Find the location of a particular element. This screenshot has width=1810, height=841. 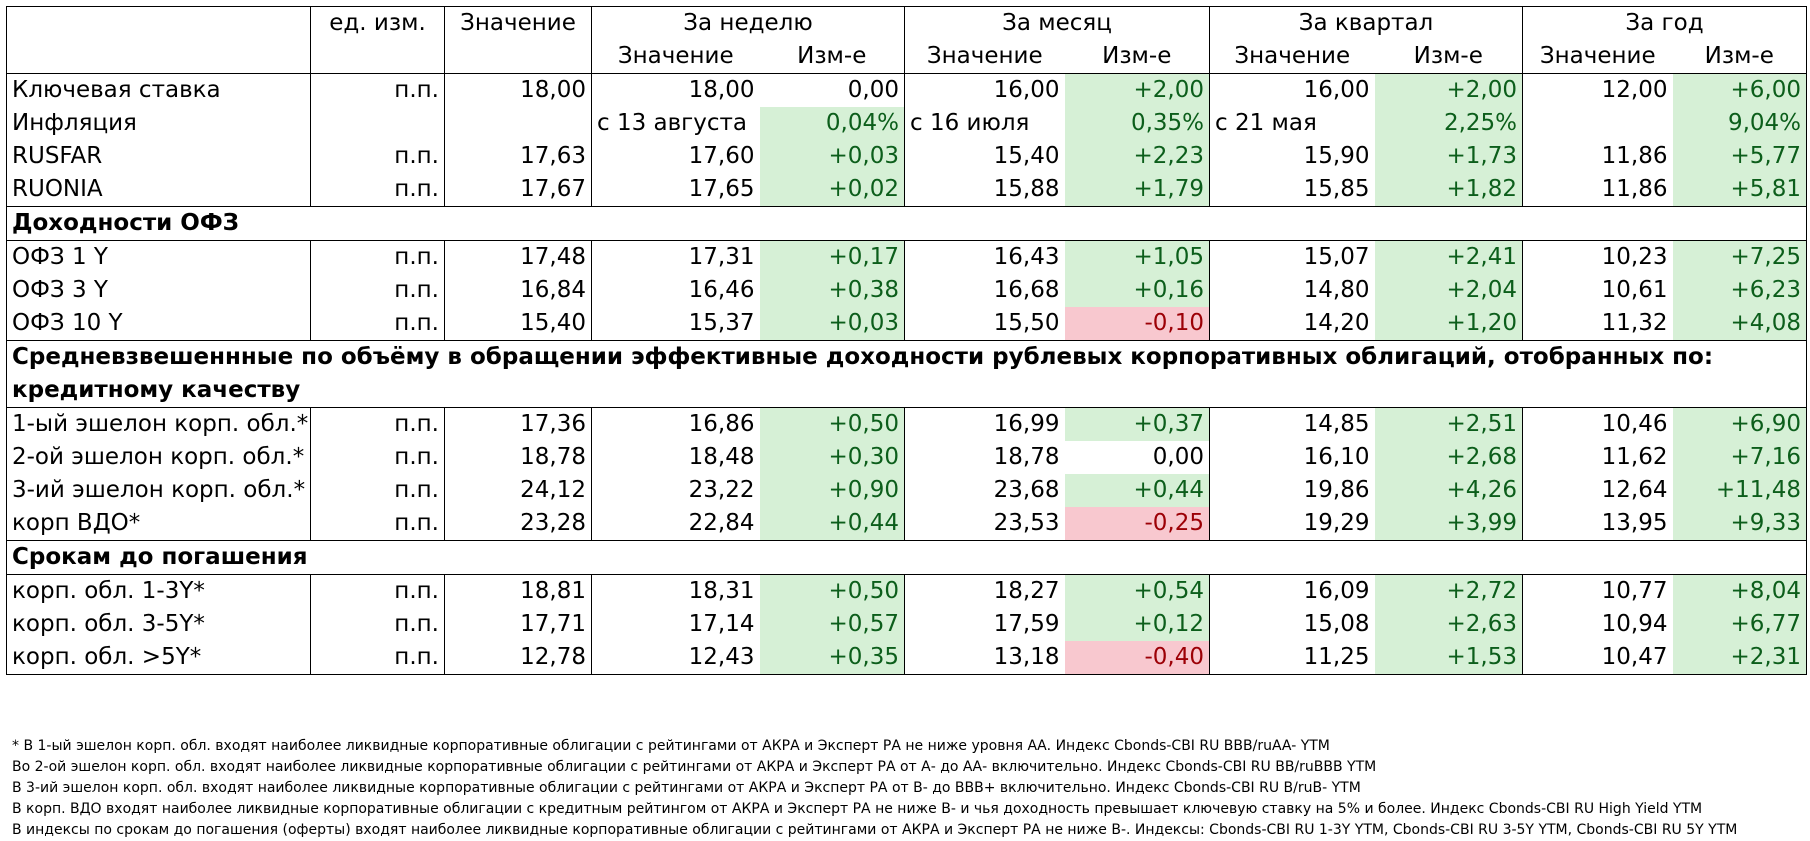

row-name: ОФЗ 1 Y is located at coordinates (158, 257).